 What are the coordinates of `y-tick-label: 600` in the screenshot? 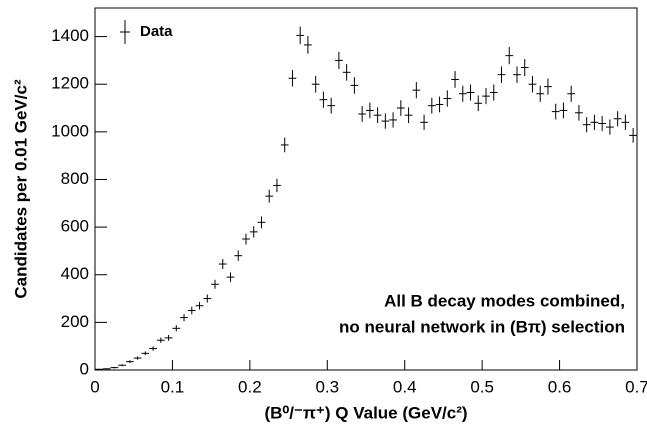 It's located at (75, 226).